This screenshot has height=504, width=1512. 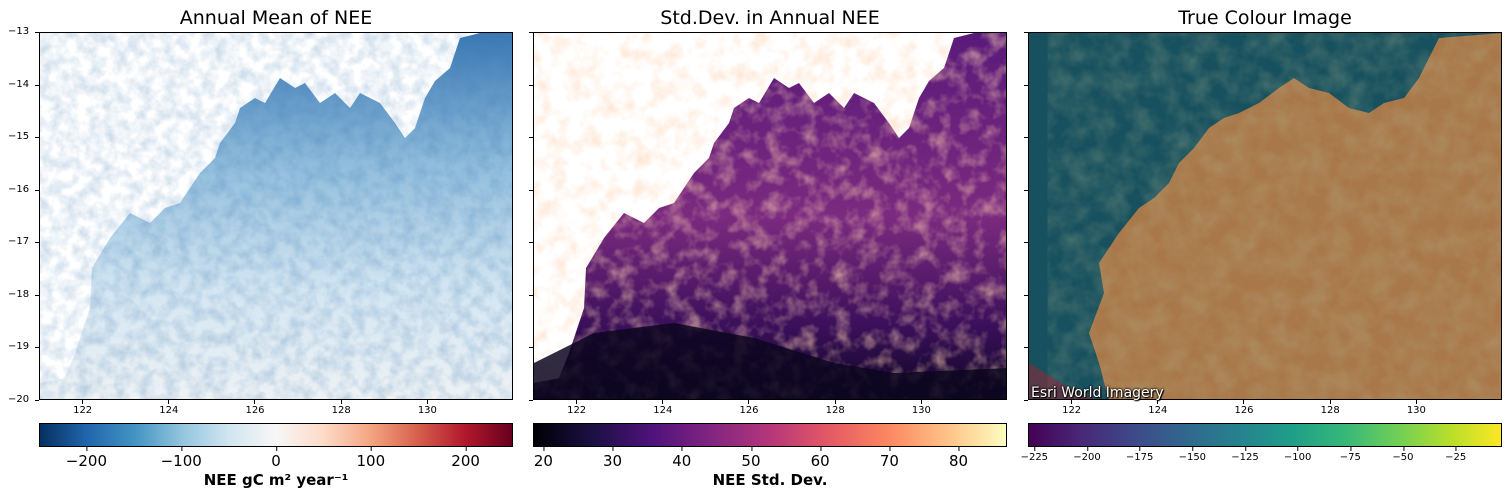 What do you see at coordinates (276, 480) in the screenshot?
I see `mean-colorbar-label: NEE gC m² year⁻¹` at bounding box center [276, 480].